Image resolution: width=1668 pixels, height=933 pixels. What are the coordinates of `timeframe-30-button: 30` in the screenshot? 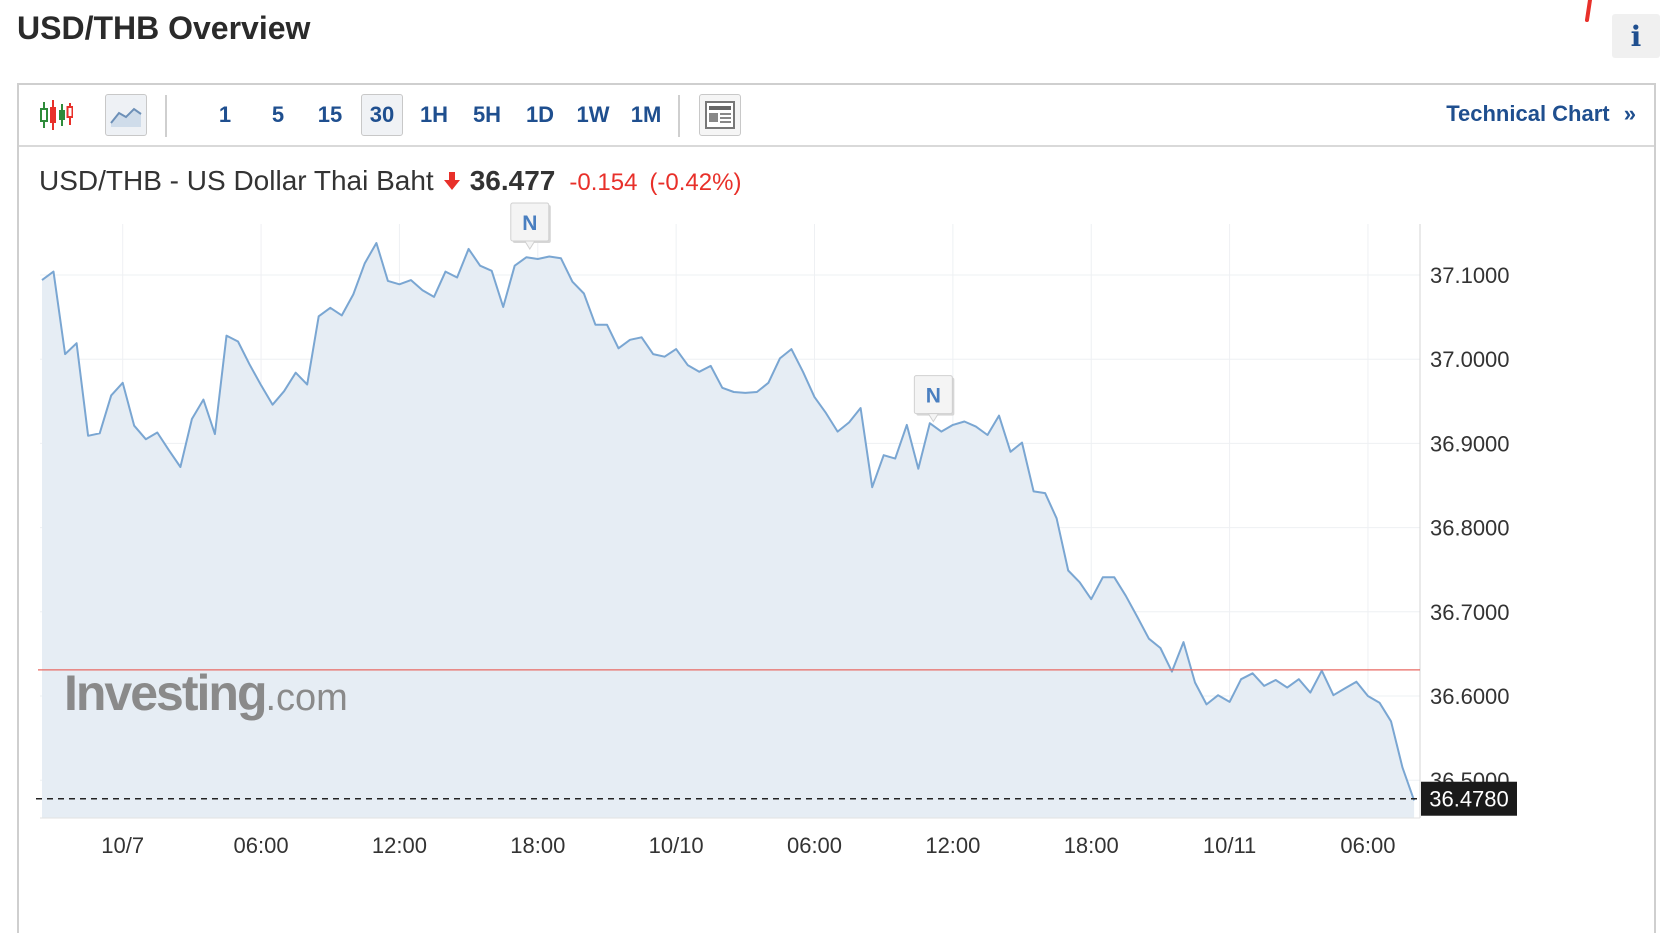 It's located at (382, 115).